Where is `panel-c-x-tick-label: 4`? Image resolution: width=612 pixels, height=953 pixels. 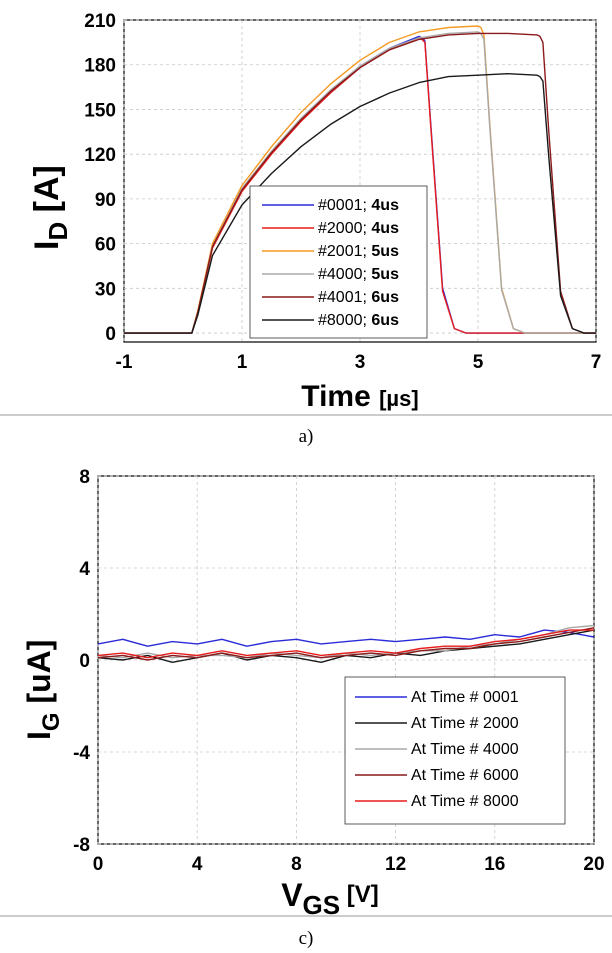
panel-c-x-tick-label: 4 is located at coordinates (197, 864).